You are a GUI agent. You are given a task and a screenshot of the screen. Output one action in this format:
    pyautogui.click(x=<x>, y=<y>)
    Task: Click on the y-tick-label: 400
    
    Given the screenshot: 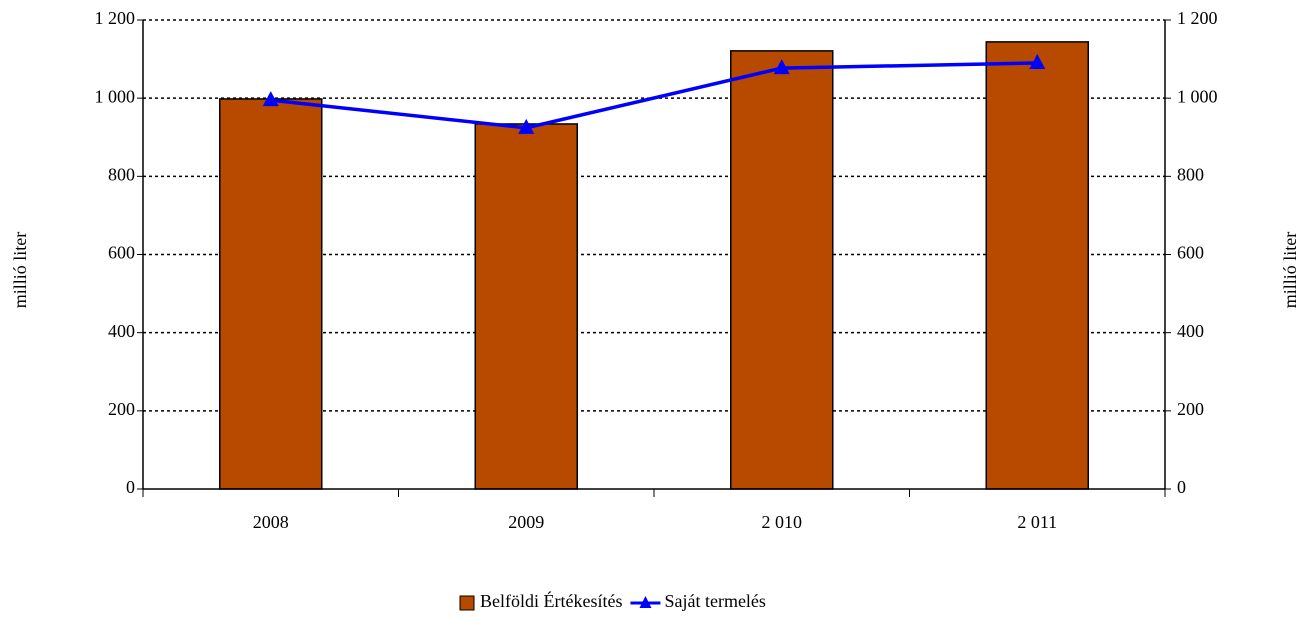 What is the action you would take?
    pyautogui.click(x=121, y=331)
    